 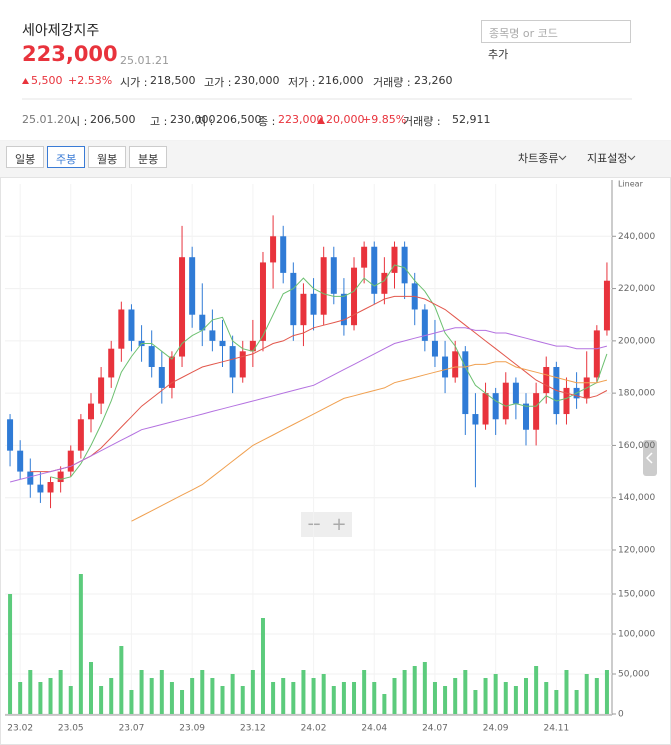 I want to click on caret, so click(x=632, y=158).